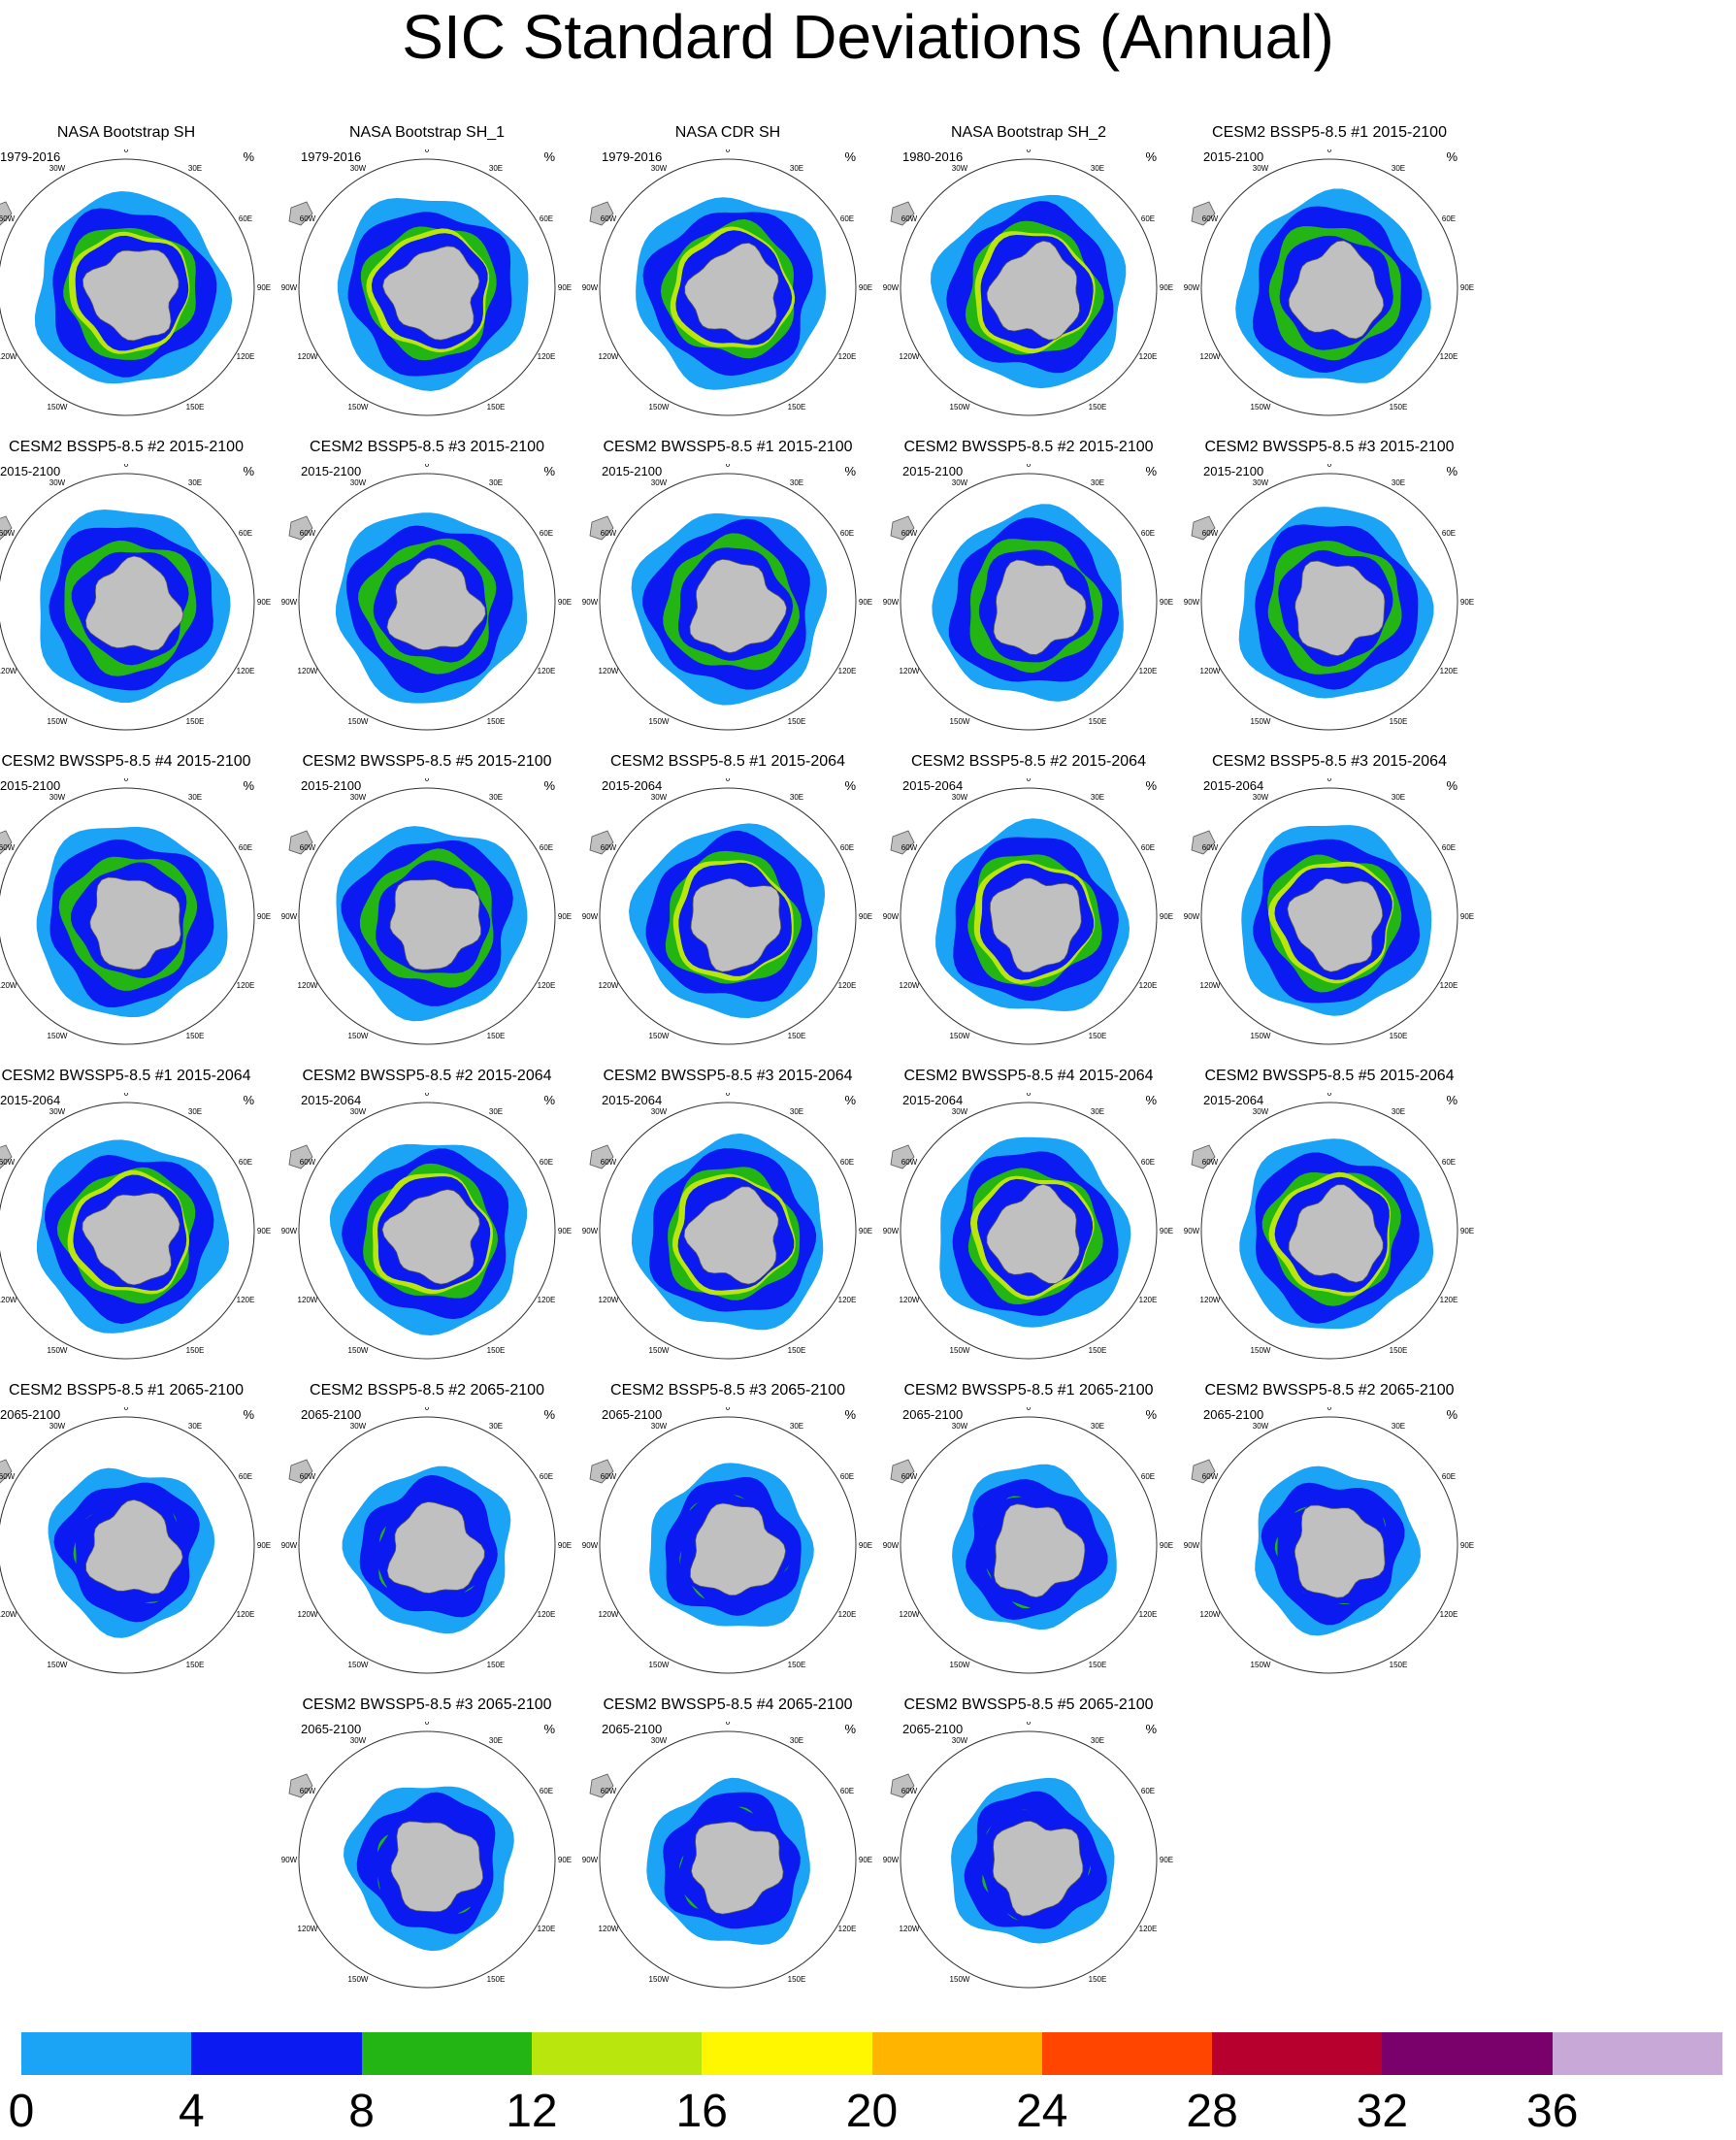 This screenshot has width=1736, height=2140. Describe the element at coordinates (1233, 1100) in the screenshot. I see `panel-period: 2015-2064` at that location.